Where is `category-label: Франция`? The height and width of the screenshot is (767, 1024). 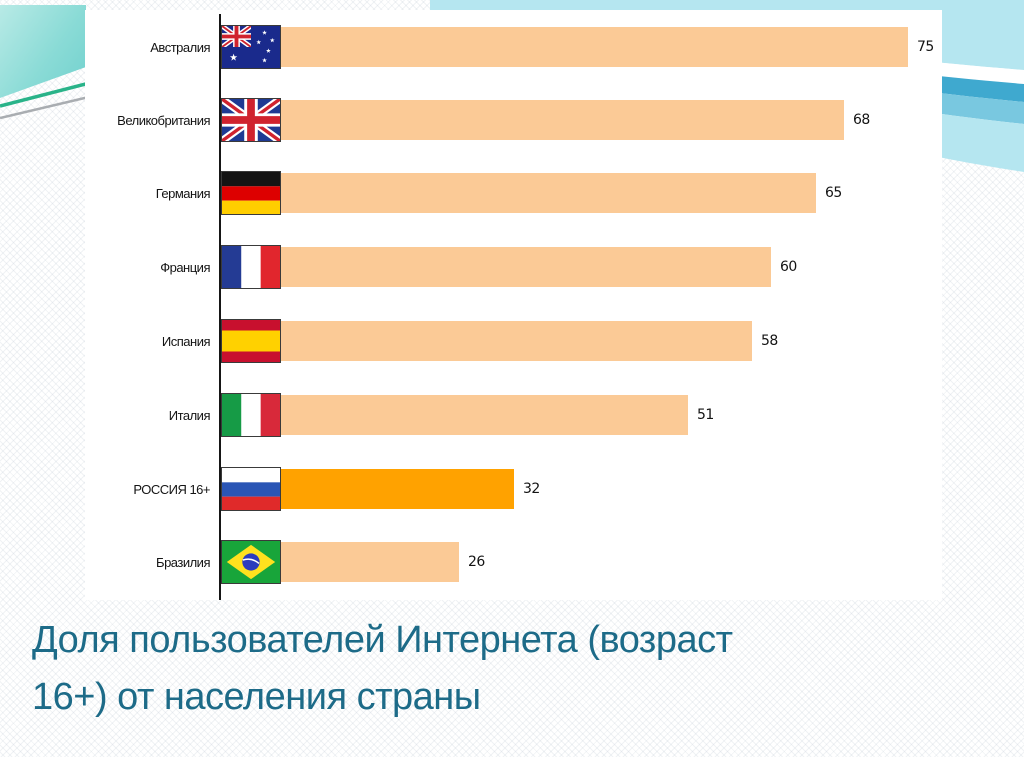 category-label: Франция is located at coordinates (185, 267).